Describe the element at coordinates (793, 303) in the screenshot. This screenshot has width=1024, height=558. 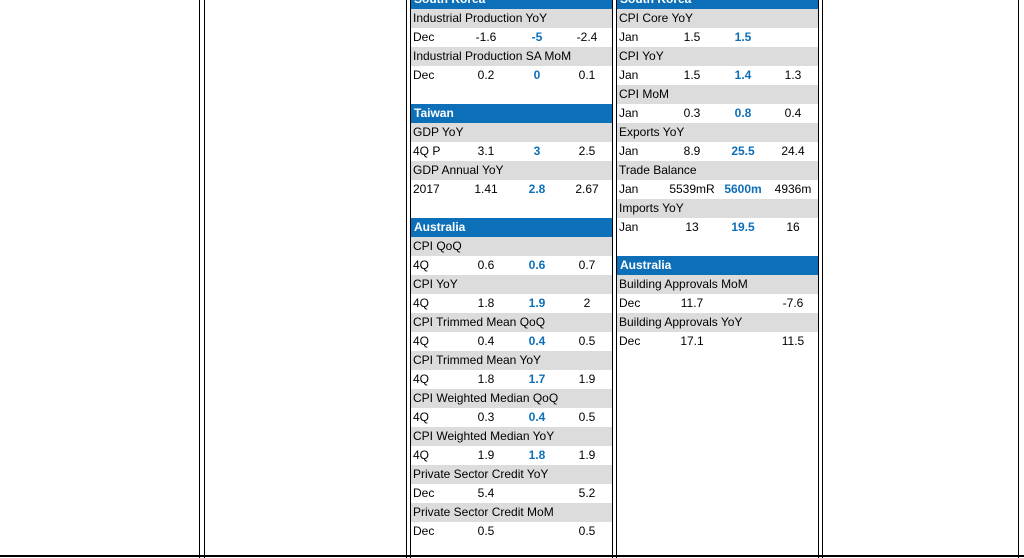
I see `prior-cell: -7.6` at that location.